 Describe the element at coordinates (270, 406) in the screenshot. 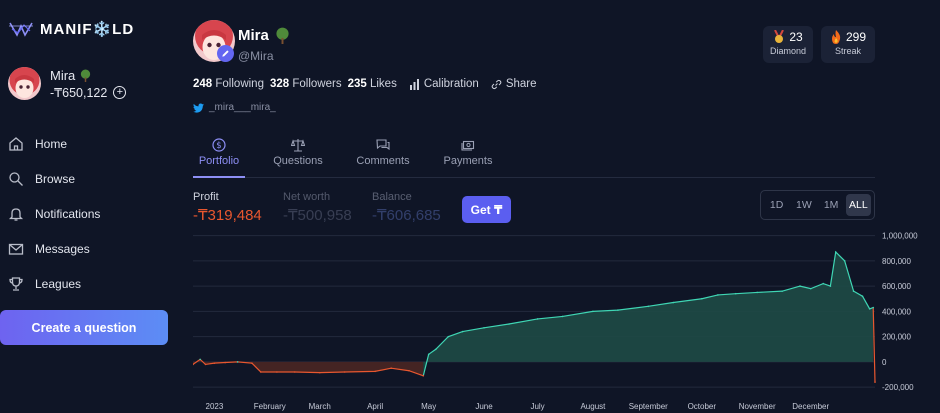

I see `x-tick-label: February` at that location.